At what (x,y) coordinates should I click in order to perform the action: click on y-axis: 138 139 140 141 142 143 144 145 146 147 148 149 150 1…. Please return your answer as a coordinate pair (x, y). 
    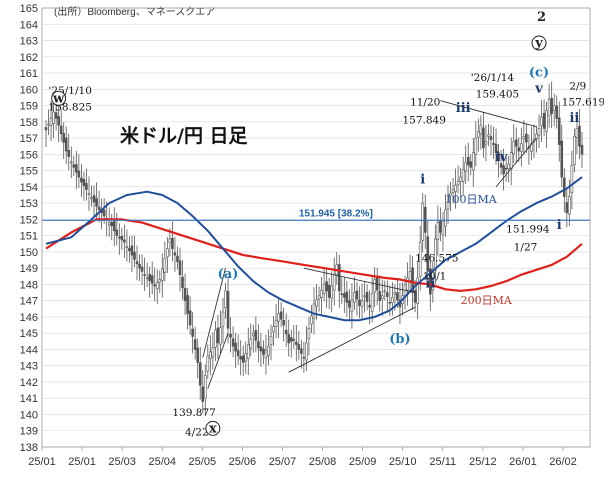
    Looking at the image, I should click on (29, 228).